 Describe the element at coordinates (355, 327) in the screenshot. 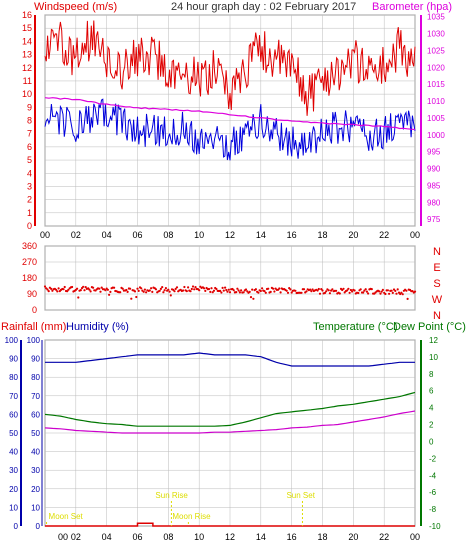

I see `temperature-axis-title: Temperature (°C)` at that location.